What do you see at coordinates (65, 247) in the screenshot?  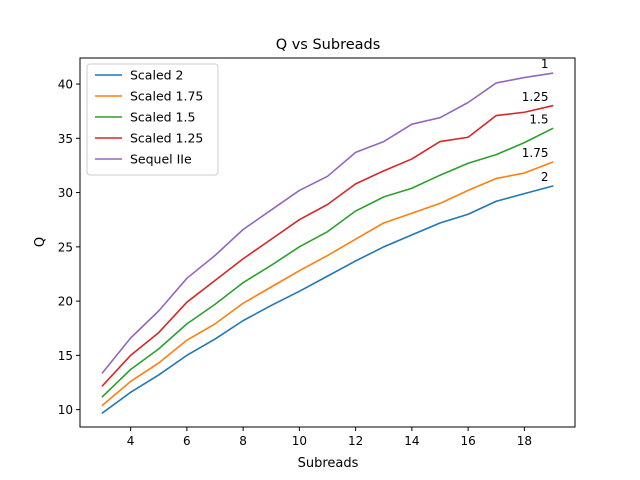 I see `y-tick-label: 25` at bounding box center [65, 247].